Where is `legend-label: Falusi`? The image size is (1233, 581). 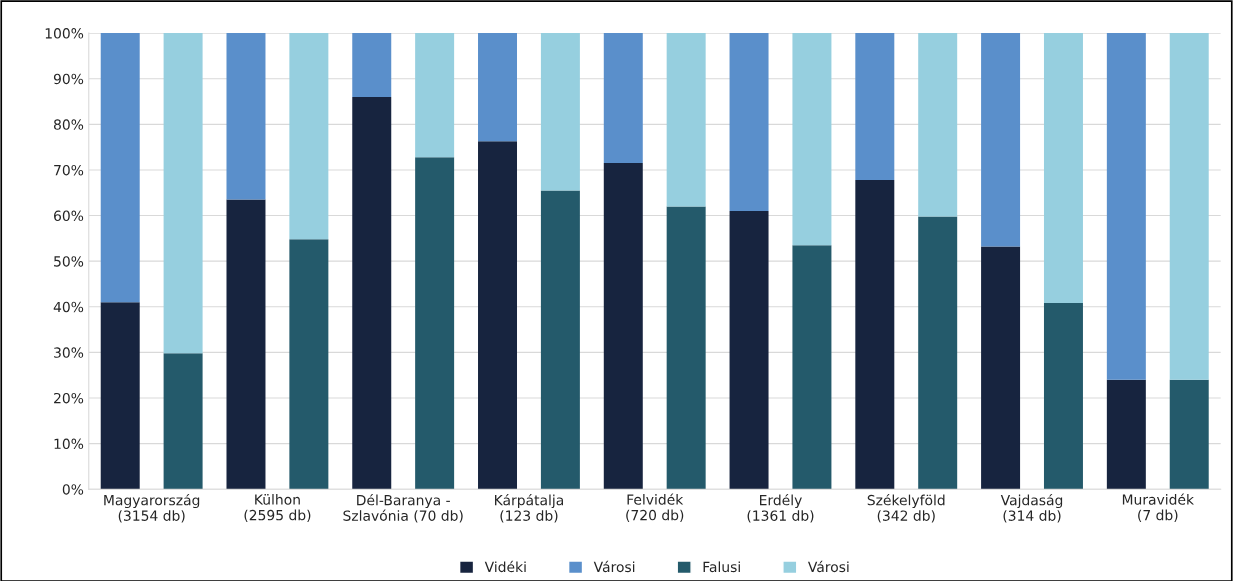
legend-label: Falusi is located at coordinates (721, 567).